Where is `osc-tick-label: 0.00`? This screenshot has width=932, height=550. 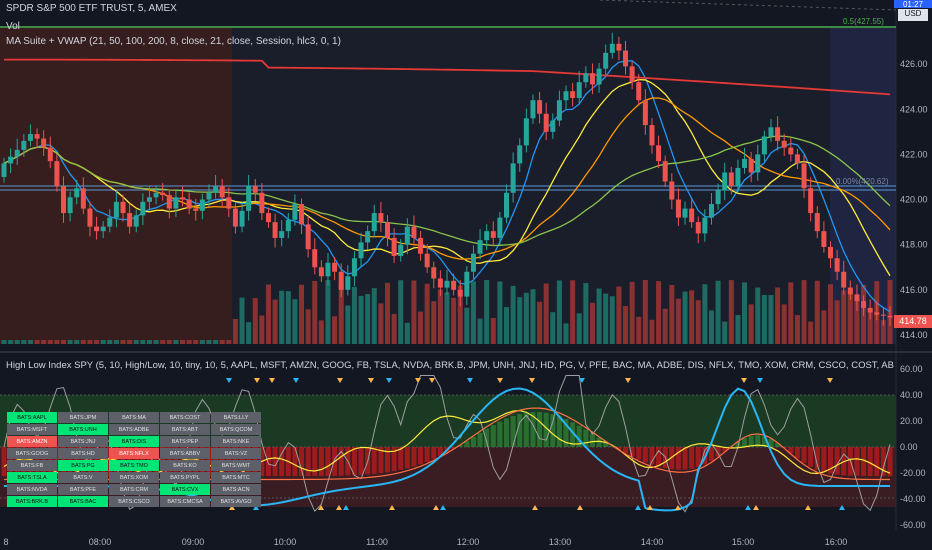 osc-tick-label: 0.00 is located at coordinates (909, 447).